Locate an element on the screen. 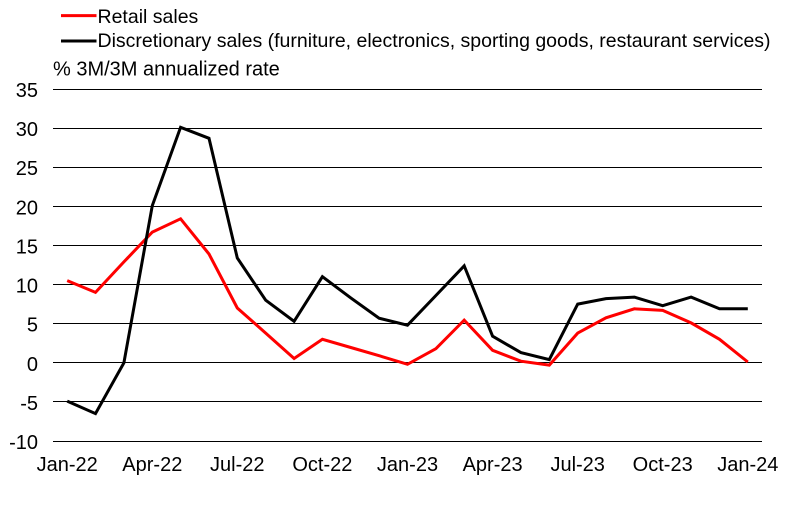 The image size is (785, 508). svg-text: 35 is located at coordinates (27, 91).